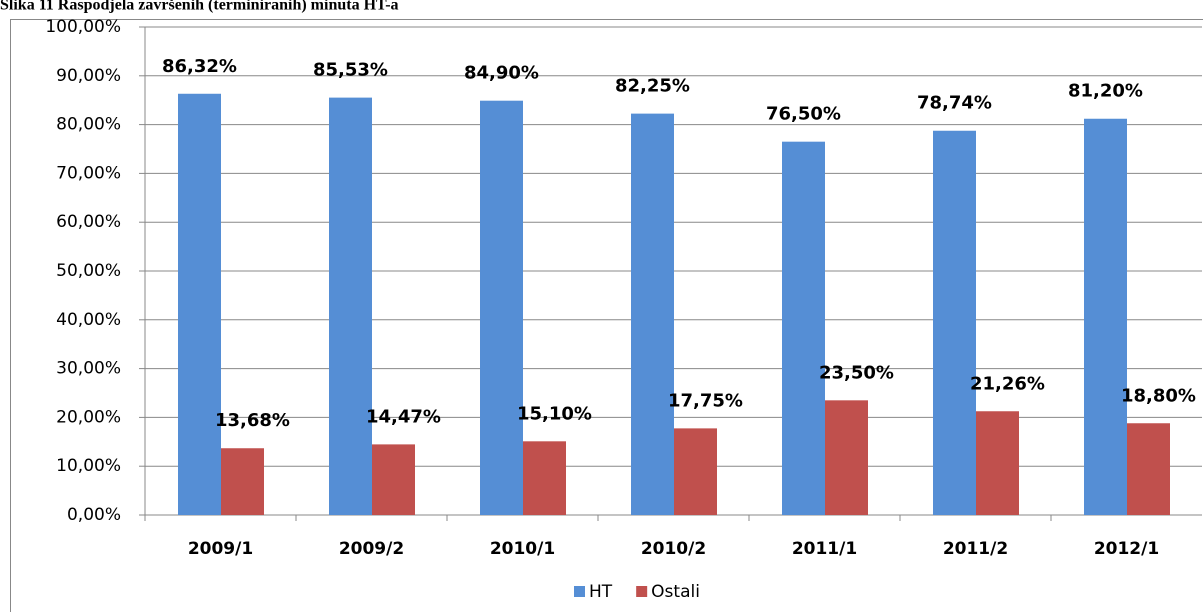 This screenshot has height=612, width=1203. I want to click on y-tick-label: 60,00%, so click(88, 222).